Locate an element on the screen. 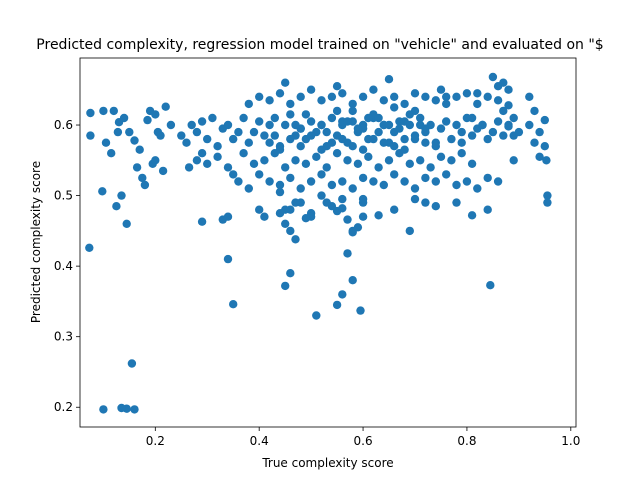  x-tick-label: 0.6 is located at coordinates (363, 441).